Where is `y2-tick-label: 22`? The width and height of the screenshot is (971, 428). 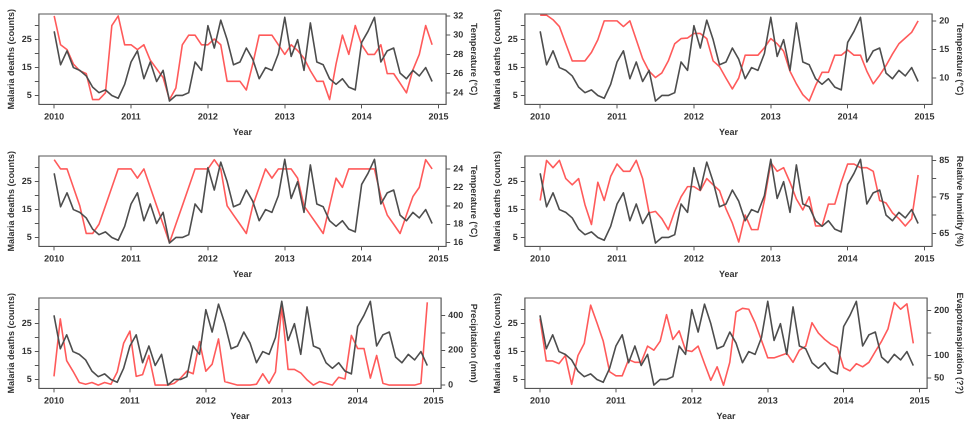 y2-tick-label: 22 is located at coordinates (458, 187).